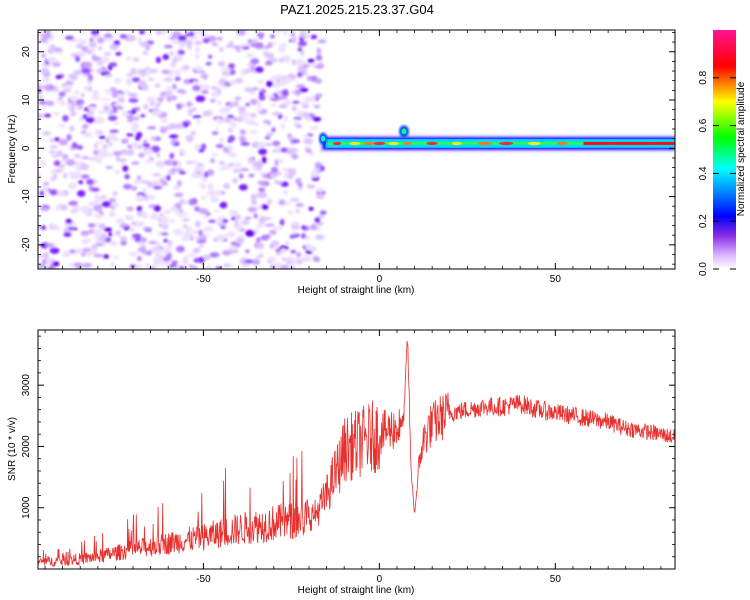 The height and width of the screenshot is (600, 750). I want to click on x-tick-label: -50, so click(203, 579).